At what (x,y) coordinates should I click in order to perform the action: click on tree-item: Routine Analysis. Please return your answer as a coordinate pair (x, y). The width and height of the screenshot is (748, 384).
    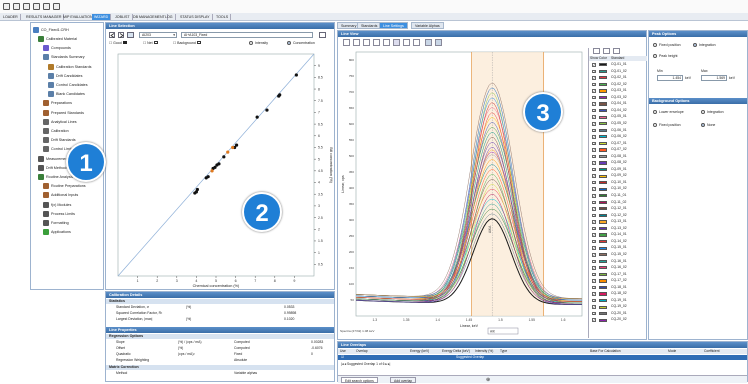
    Looking at the image, I should click on (55, 177).